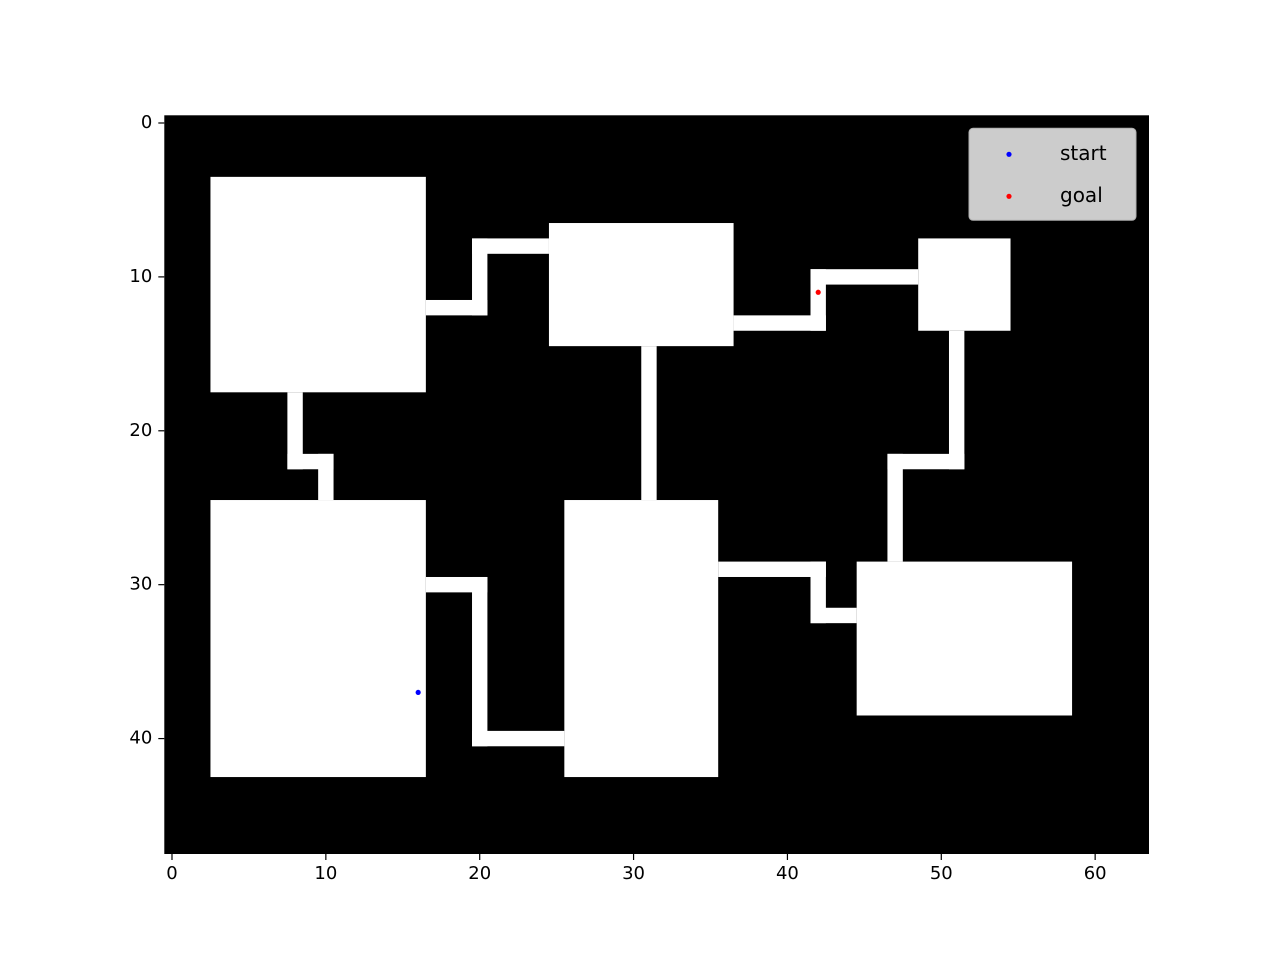 This screenshot has height=964, width=1280. Describe the element at coordinates (1081, 195) in the screenshot. I see `legend-label: goal` at that location.